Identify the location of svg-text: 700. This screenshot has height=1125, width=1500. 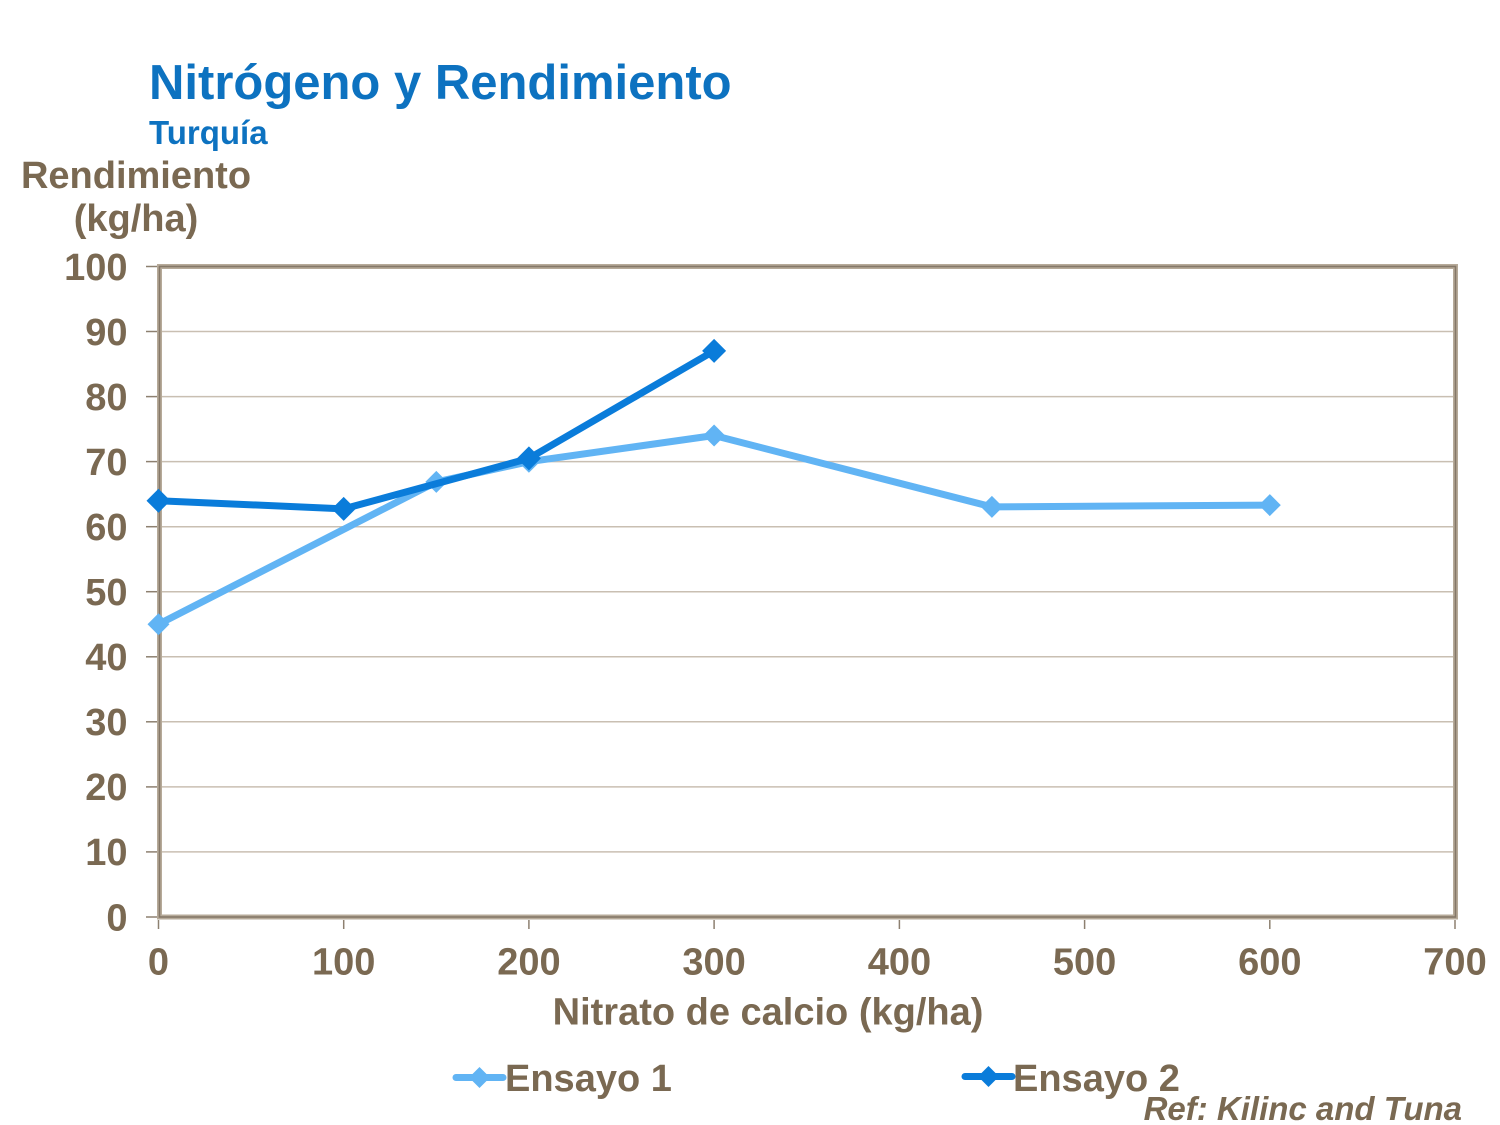
(1454, 963).